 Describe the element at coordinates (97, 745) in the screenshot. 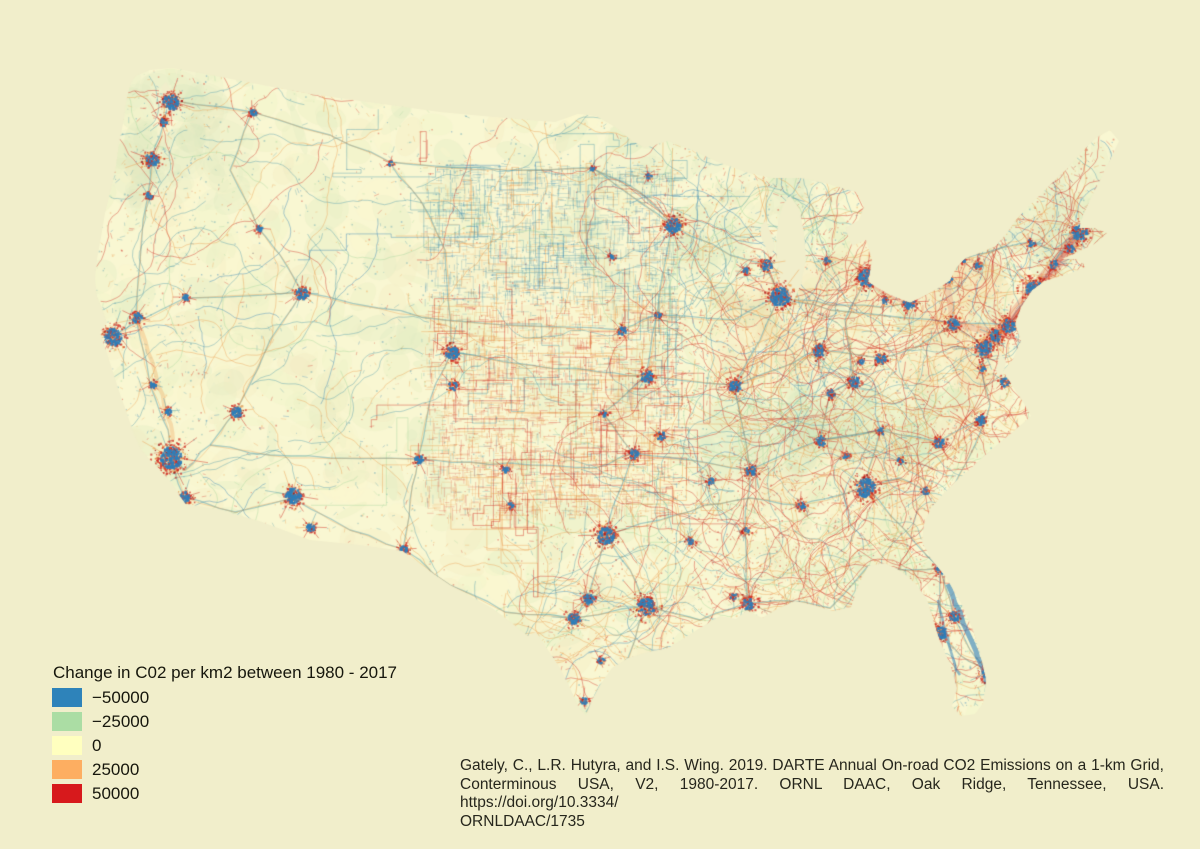

I see `legend-label: 0` at that location.